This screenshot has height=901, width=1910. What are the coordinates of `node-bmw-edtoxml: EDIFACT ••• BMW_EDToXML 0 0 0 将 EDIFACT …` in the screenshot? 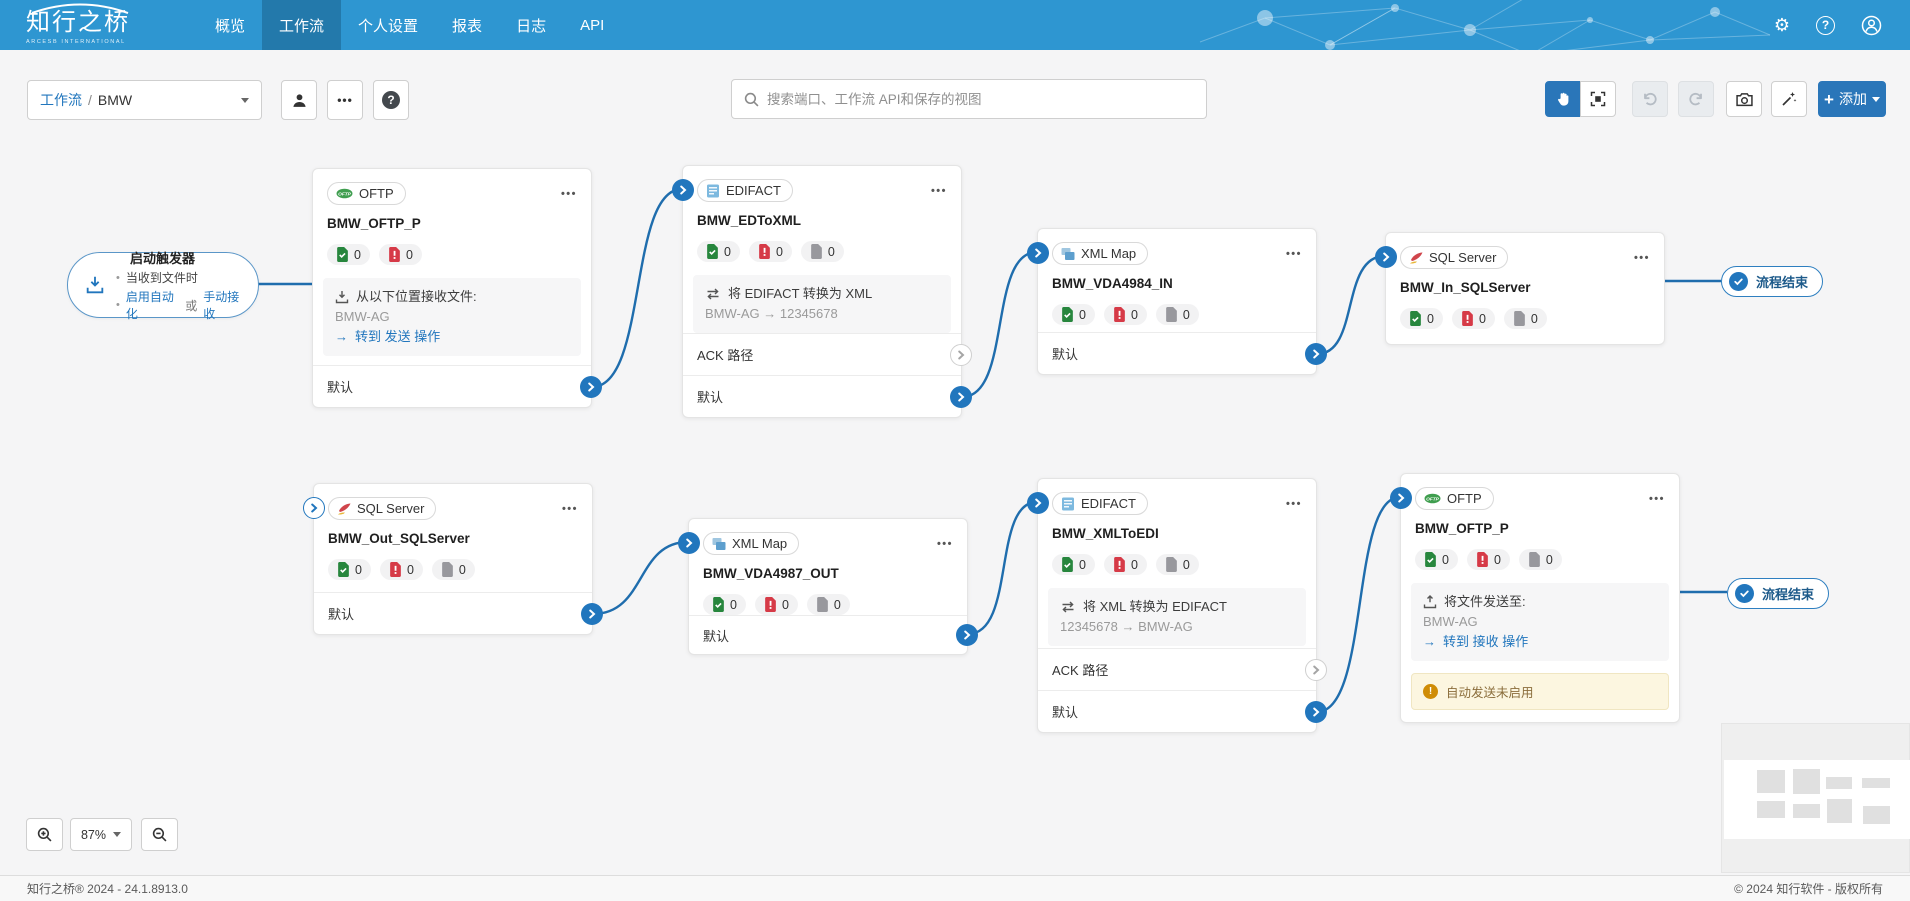 It's located at (822, 291).